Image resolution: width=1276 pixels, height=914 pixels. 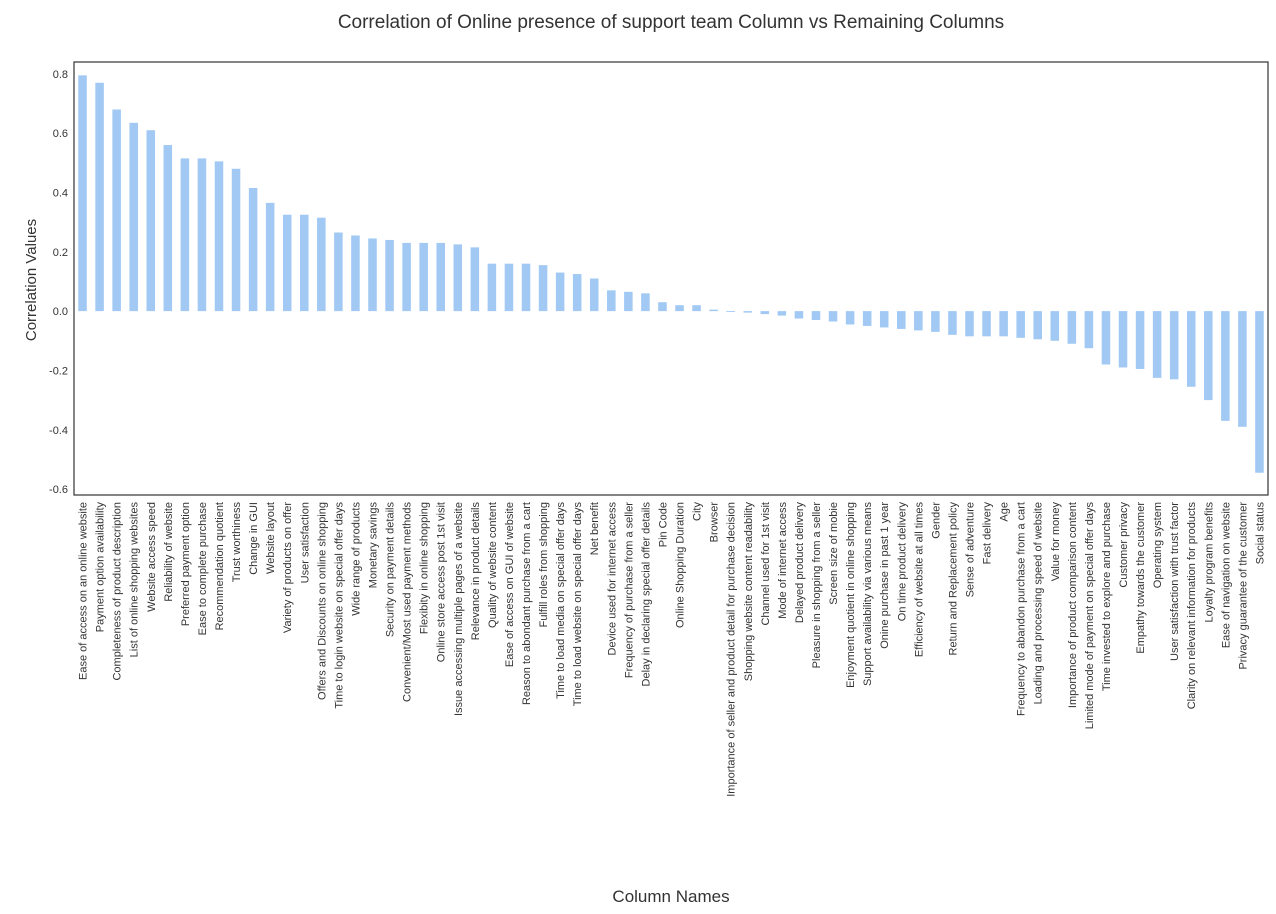 What do you see at coordinates (1175, 581) in the screenshot?
I see `x-category-label: User satisfaction with trust factor` at bounding box center [1175, 581].